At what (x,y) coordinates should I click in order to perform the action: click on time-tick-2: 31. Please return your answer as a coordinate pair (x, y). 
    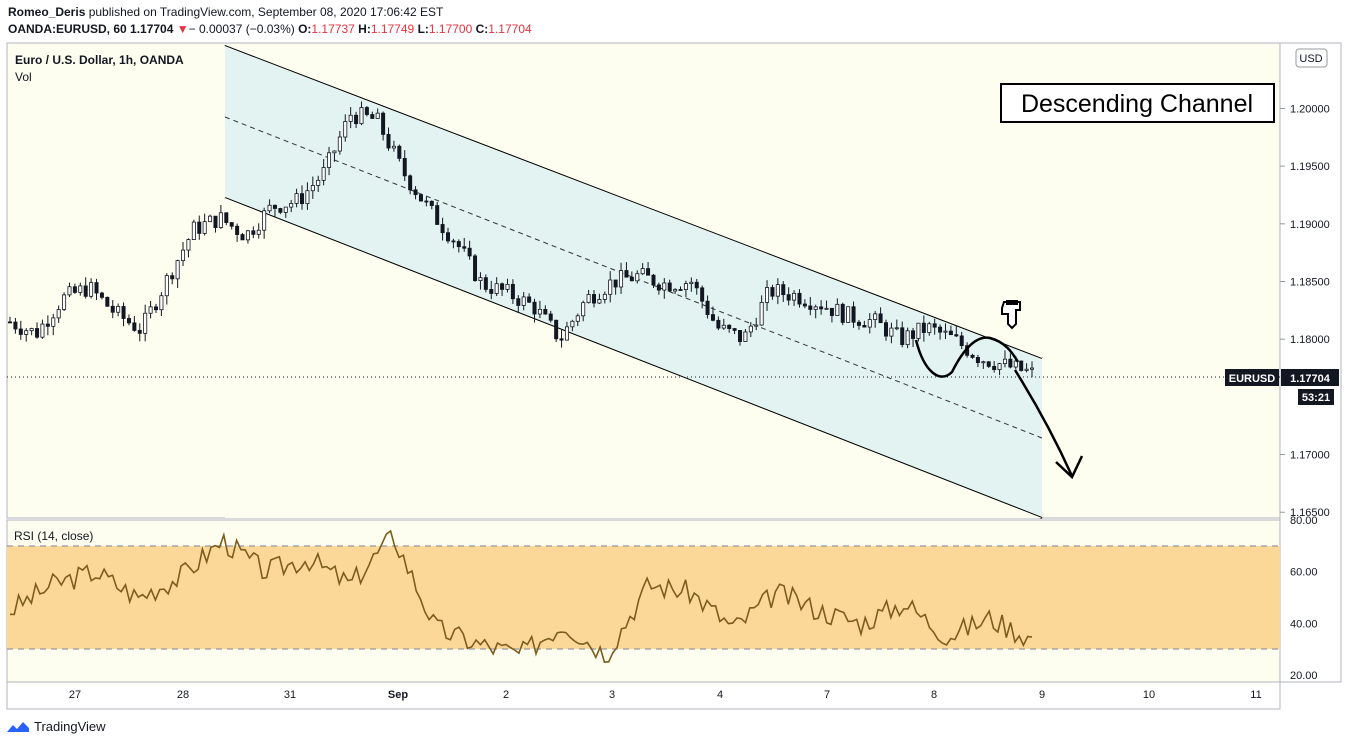
    Looking at the image, I should click on (290, 695).